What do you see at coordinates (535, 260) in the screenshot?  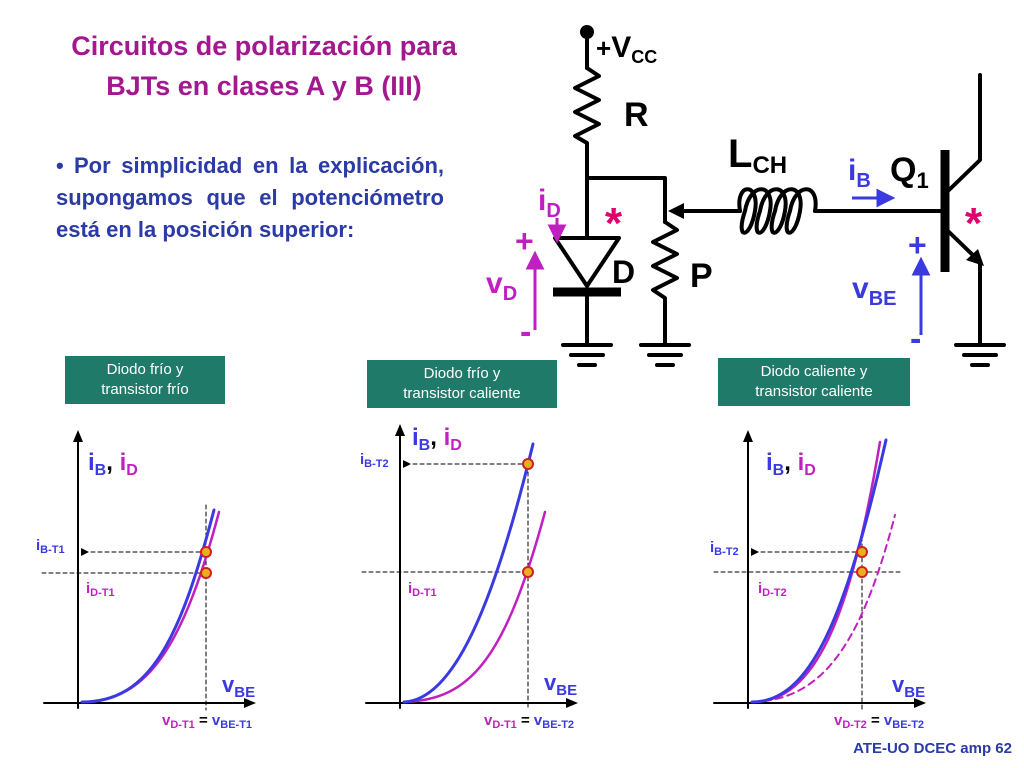 I see `vd-arrow-icon` at bounding box center [535, 260].